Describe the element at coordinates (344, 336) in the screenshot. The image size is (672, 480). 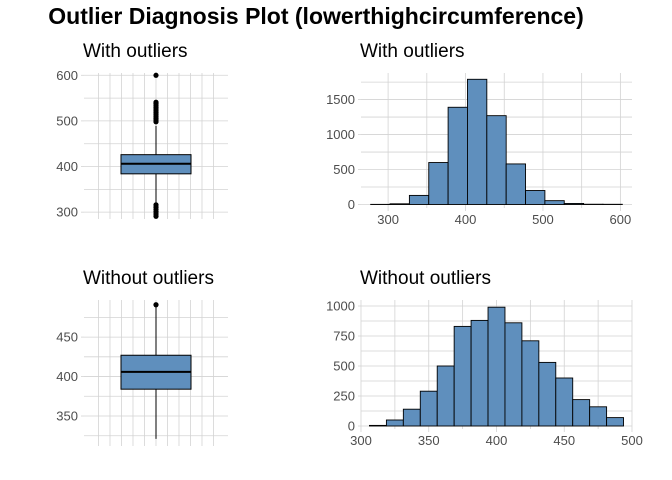
I see `y-tick-label: 750` at that location.